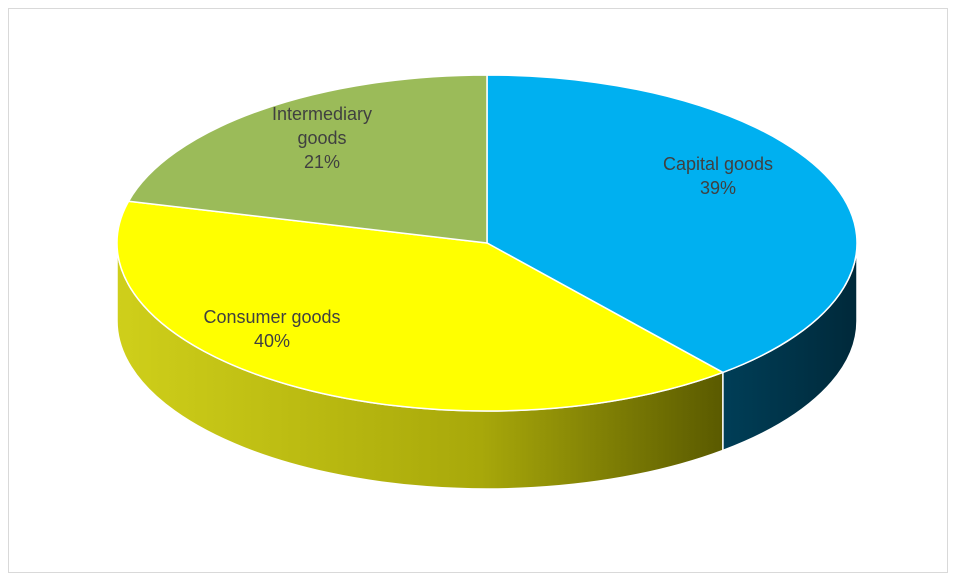  What do you see at coordinates (322, 162) in the screenshot?
I see `slice-label-line: 21%` at bounding box center [322, 162].